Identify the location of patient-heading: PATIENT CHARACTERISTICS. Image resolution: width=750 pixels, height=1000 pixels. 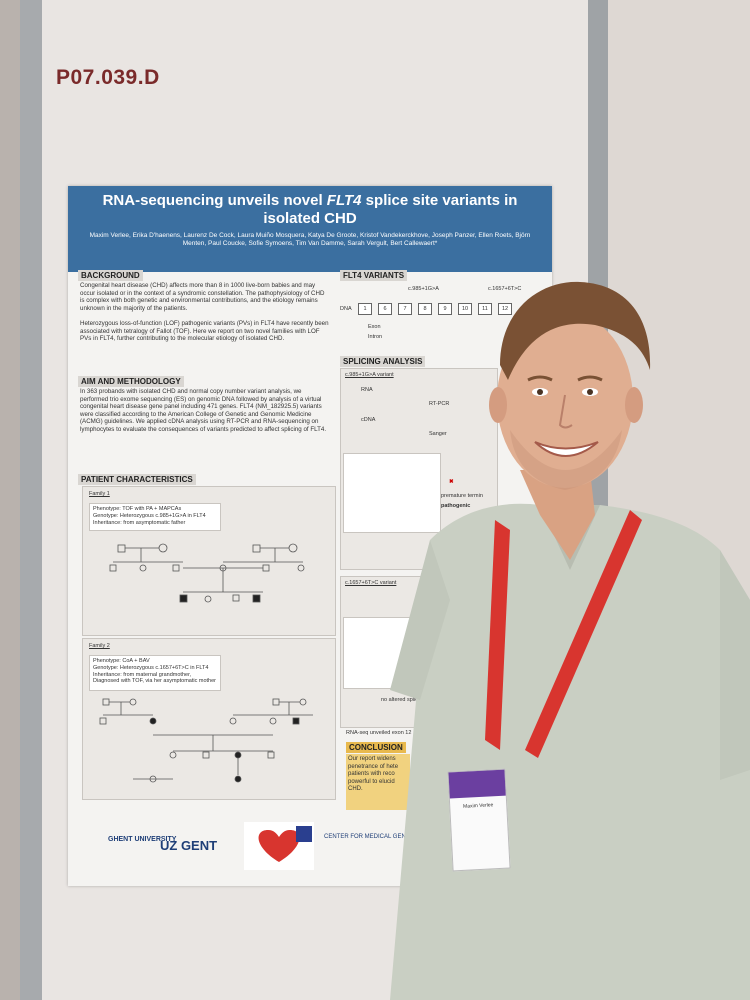
(137, 479).